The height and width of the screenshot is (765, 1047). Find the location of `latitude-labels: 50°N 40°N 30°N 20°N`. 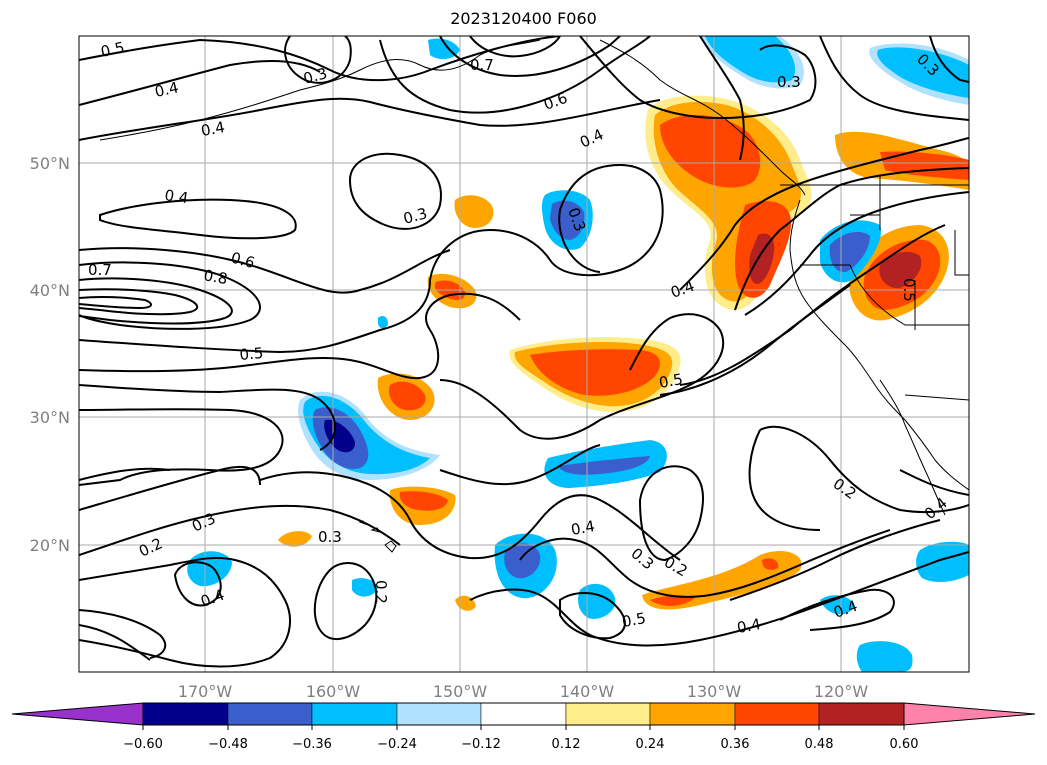

latitude-labels: 50°N 40°N 30°N 20°N is located at coordinates (50, 354).